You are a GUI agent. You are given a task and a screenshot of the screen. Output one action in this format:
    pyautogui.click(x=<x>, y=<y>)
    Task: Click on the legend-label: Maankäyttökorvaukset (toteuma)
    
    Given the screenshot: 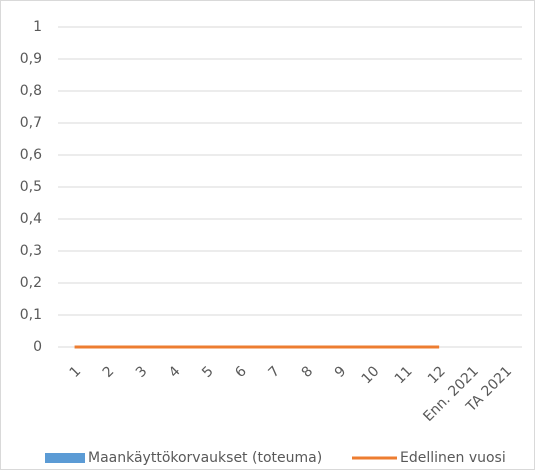 What is the action you would take?
    pyautogui.click(x=205, y=458)
    